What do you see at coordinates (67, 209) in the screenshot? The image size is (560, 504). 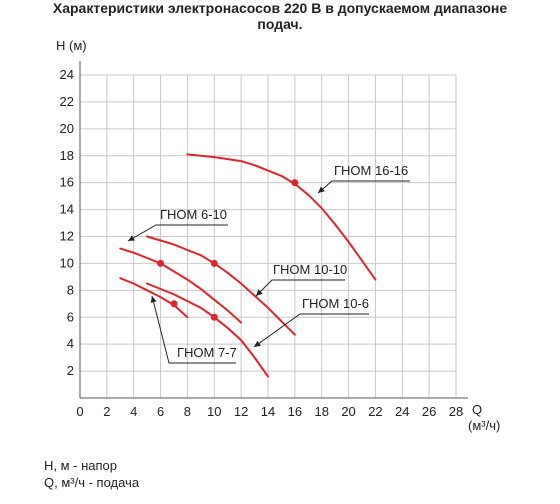 I see `y-tick-label: 14` at bounding box center [67, 209].